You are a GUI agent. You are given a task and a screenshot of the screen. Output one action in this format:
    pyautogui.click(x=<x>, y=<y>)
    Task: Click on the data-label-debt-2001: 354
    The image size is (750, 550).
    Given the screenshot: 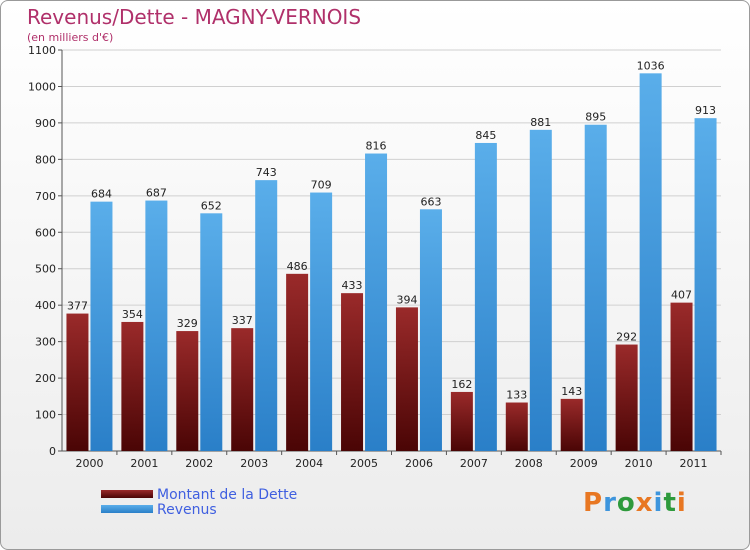 What is the action you would take?
    pyautogui.click(x=132, y=314)
    